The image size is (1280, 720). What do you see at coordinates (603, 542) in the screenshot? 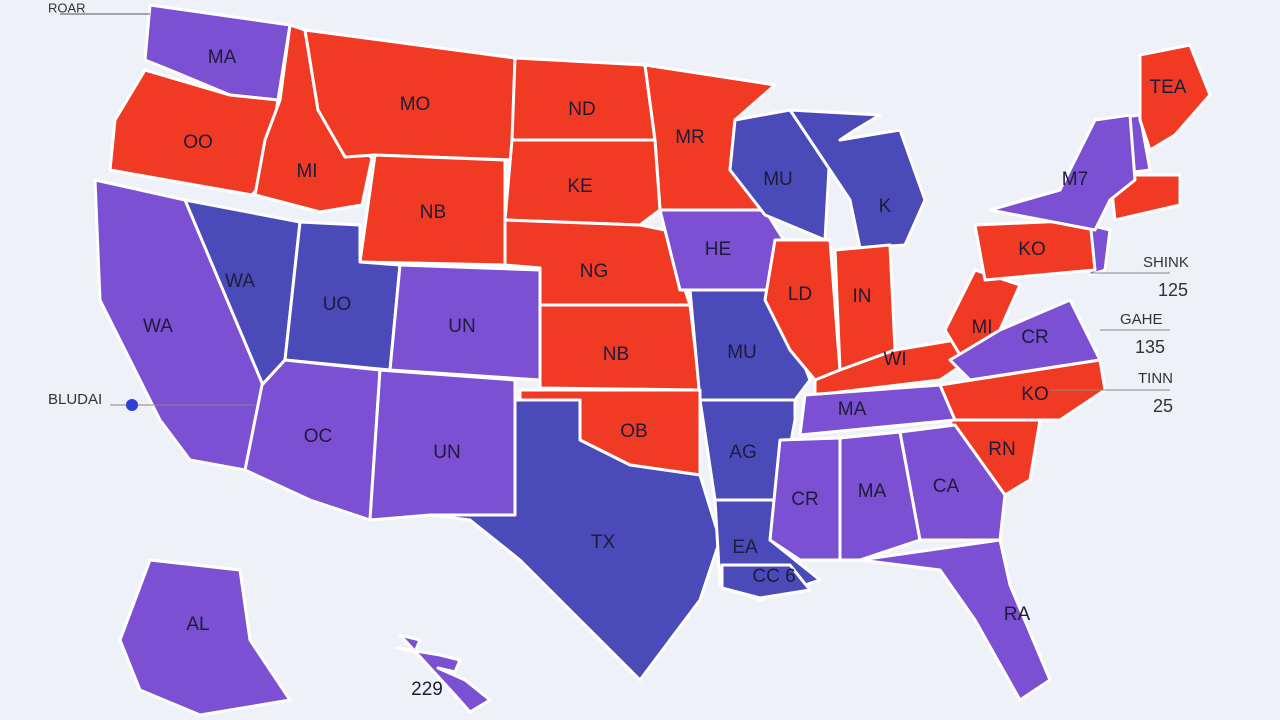
I see `state-label: TX` at bounding box center [603, 542].